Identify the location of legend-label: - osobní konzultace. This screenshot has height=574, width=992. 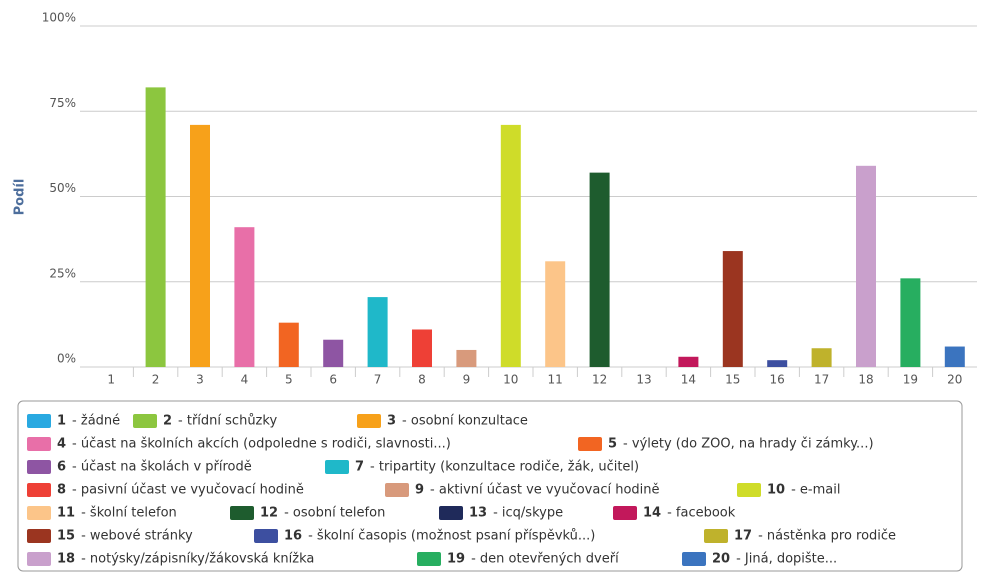
(465, 421).